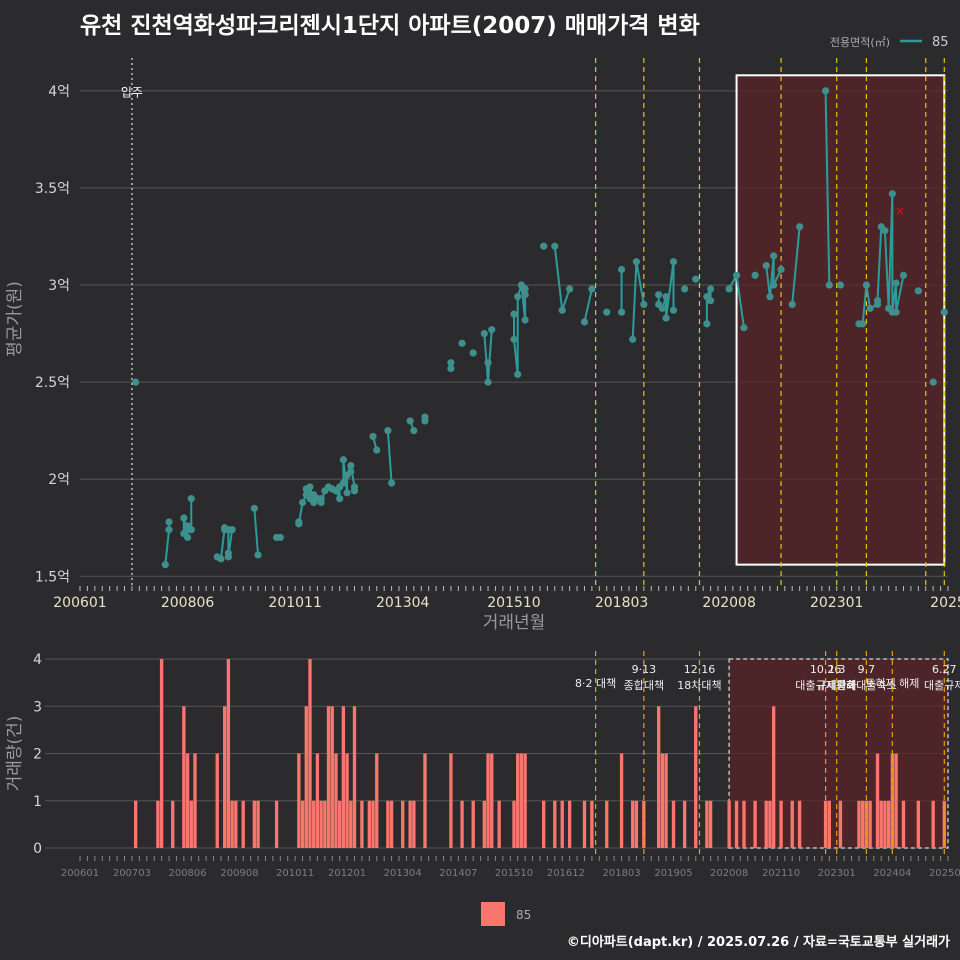 The width and height of the screenshot is (960, 960). What do you see at coordinates (52, 577) in the screenshot?
I see `y-tick-label: 1.5억` at bounding box center [52, 577].